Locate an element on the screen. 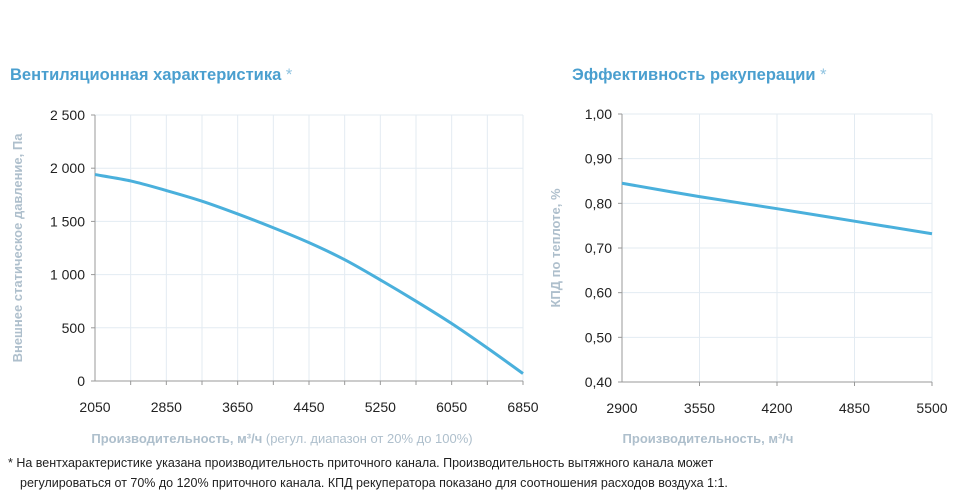 This screenshot has width=955, height=500. x-tick-label: 5500 is located at coordinates (931, 408).